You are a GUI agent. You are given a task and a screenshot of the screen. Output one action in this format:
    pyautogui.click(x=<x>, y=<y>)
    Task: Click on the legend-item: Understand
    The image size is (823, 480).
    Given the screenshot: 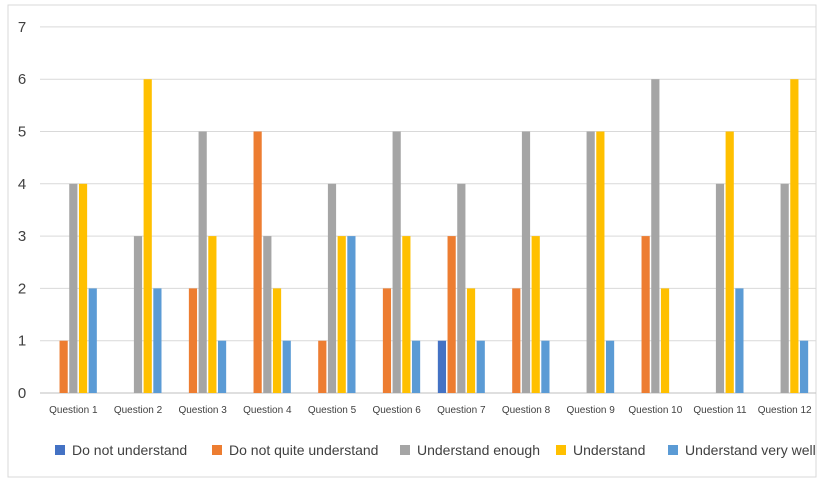 What is the action you would take?
    pyautogui.click(x=600, y=450)
    